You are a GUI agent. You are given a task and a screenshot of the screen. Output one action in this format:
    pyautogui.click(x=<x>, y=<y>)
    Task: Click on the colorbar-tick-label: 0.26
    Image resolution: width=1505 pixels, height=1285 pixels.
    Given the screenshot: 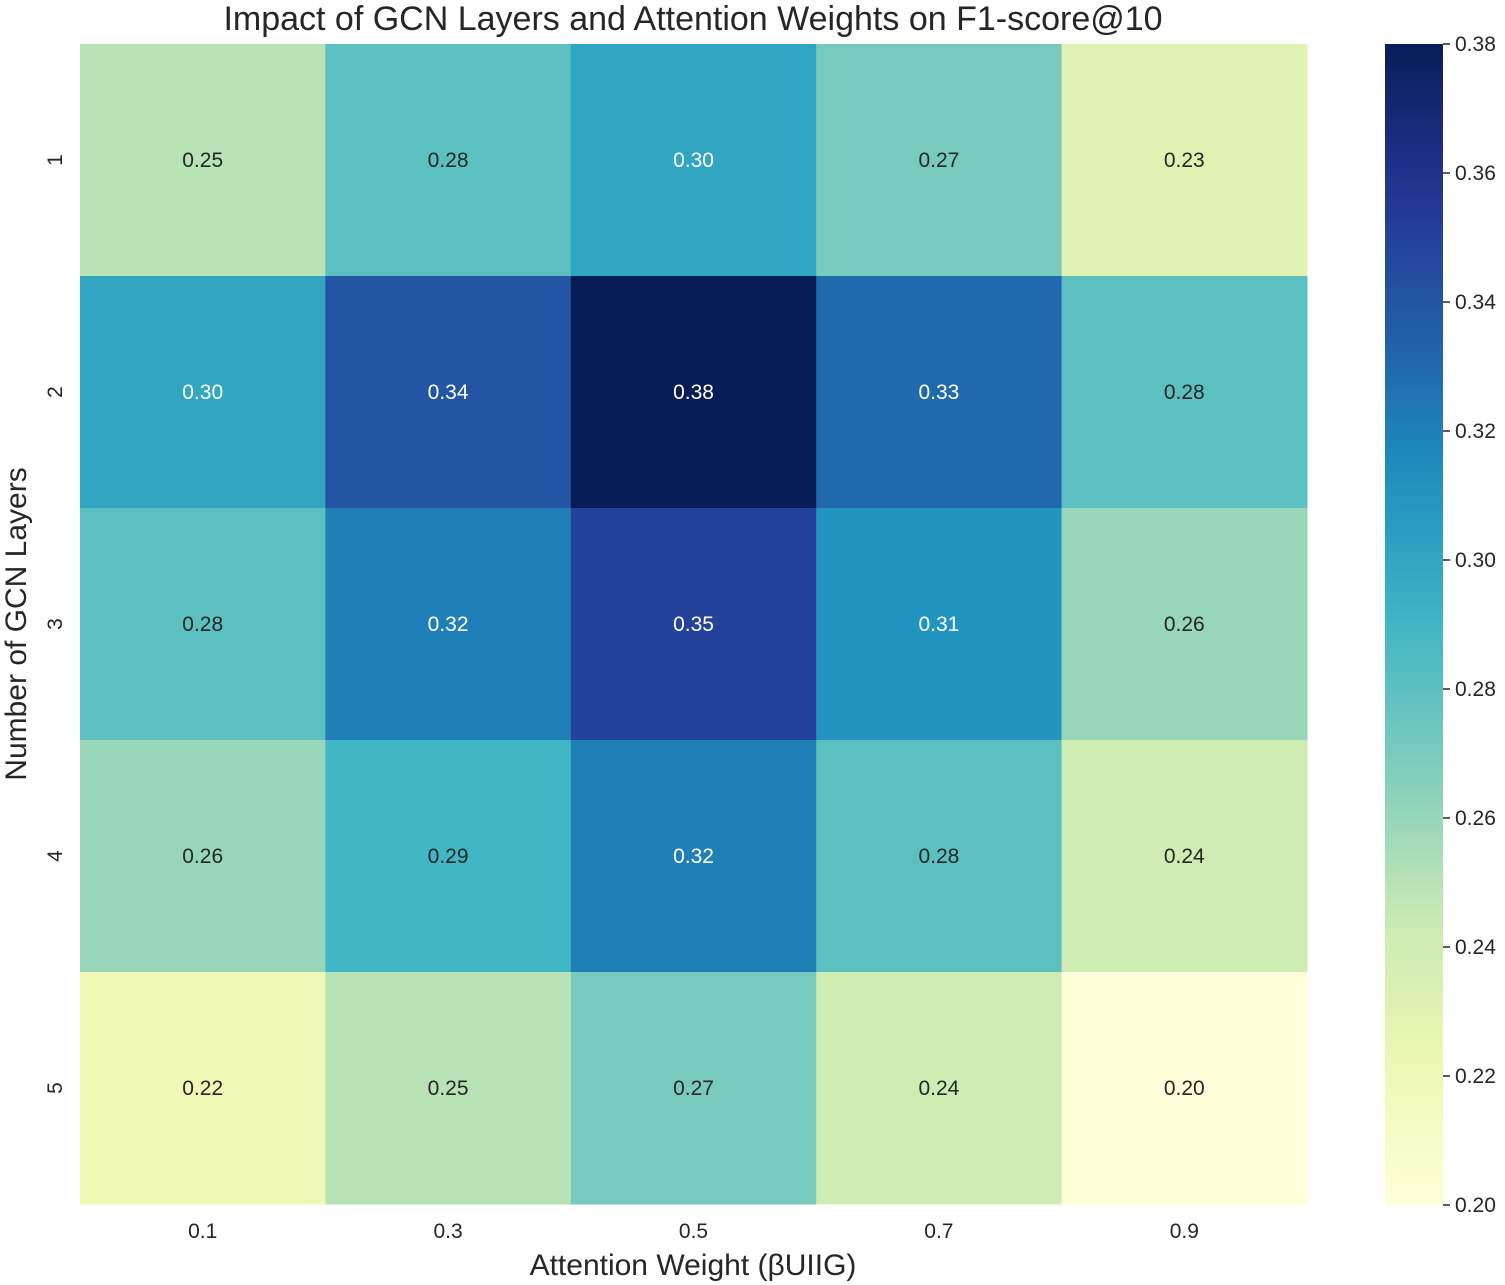 What is the action you would take?
    pyautogui.click(x=1475, y=818)
    